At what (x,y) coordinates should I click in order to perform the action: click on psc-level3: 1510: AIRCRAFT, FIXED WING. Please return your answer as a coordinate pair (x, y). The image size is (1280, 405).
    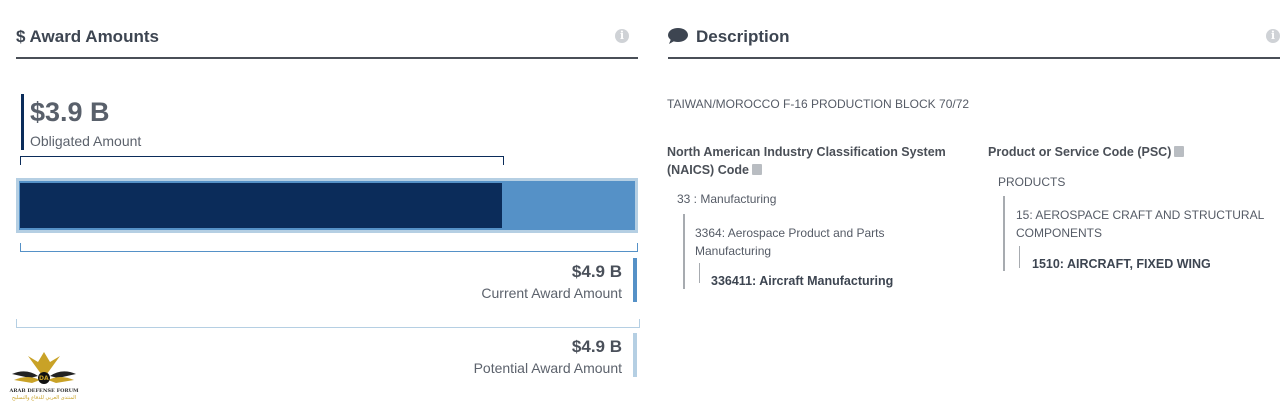
    Looking at the image, I should click on (1121, 264).